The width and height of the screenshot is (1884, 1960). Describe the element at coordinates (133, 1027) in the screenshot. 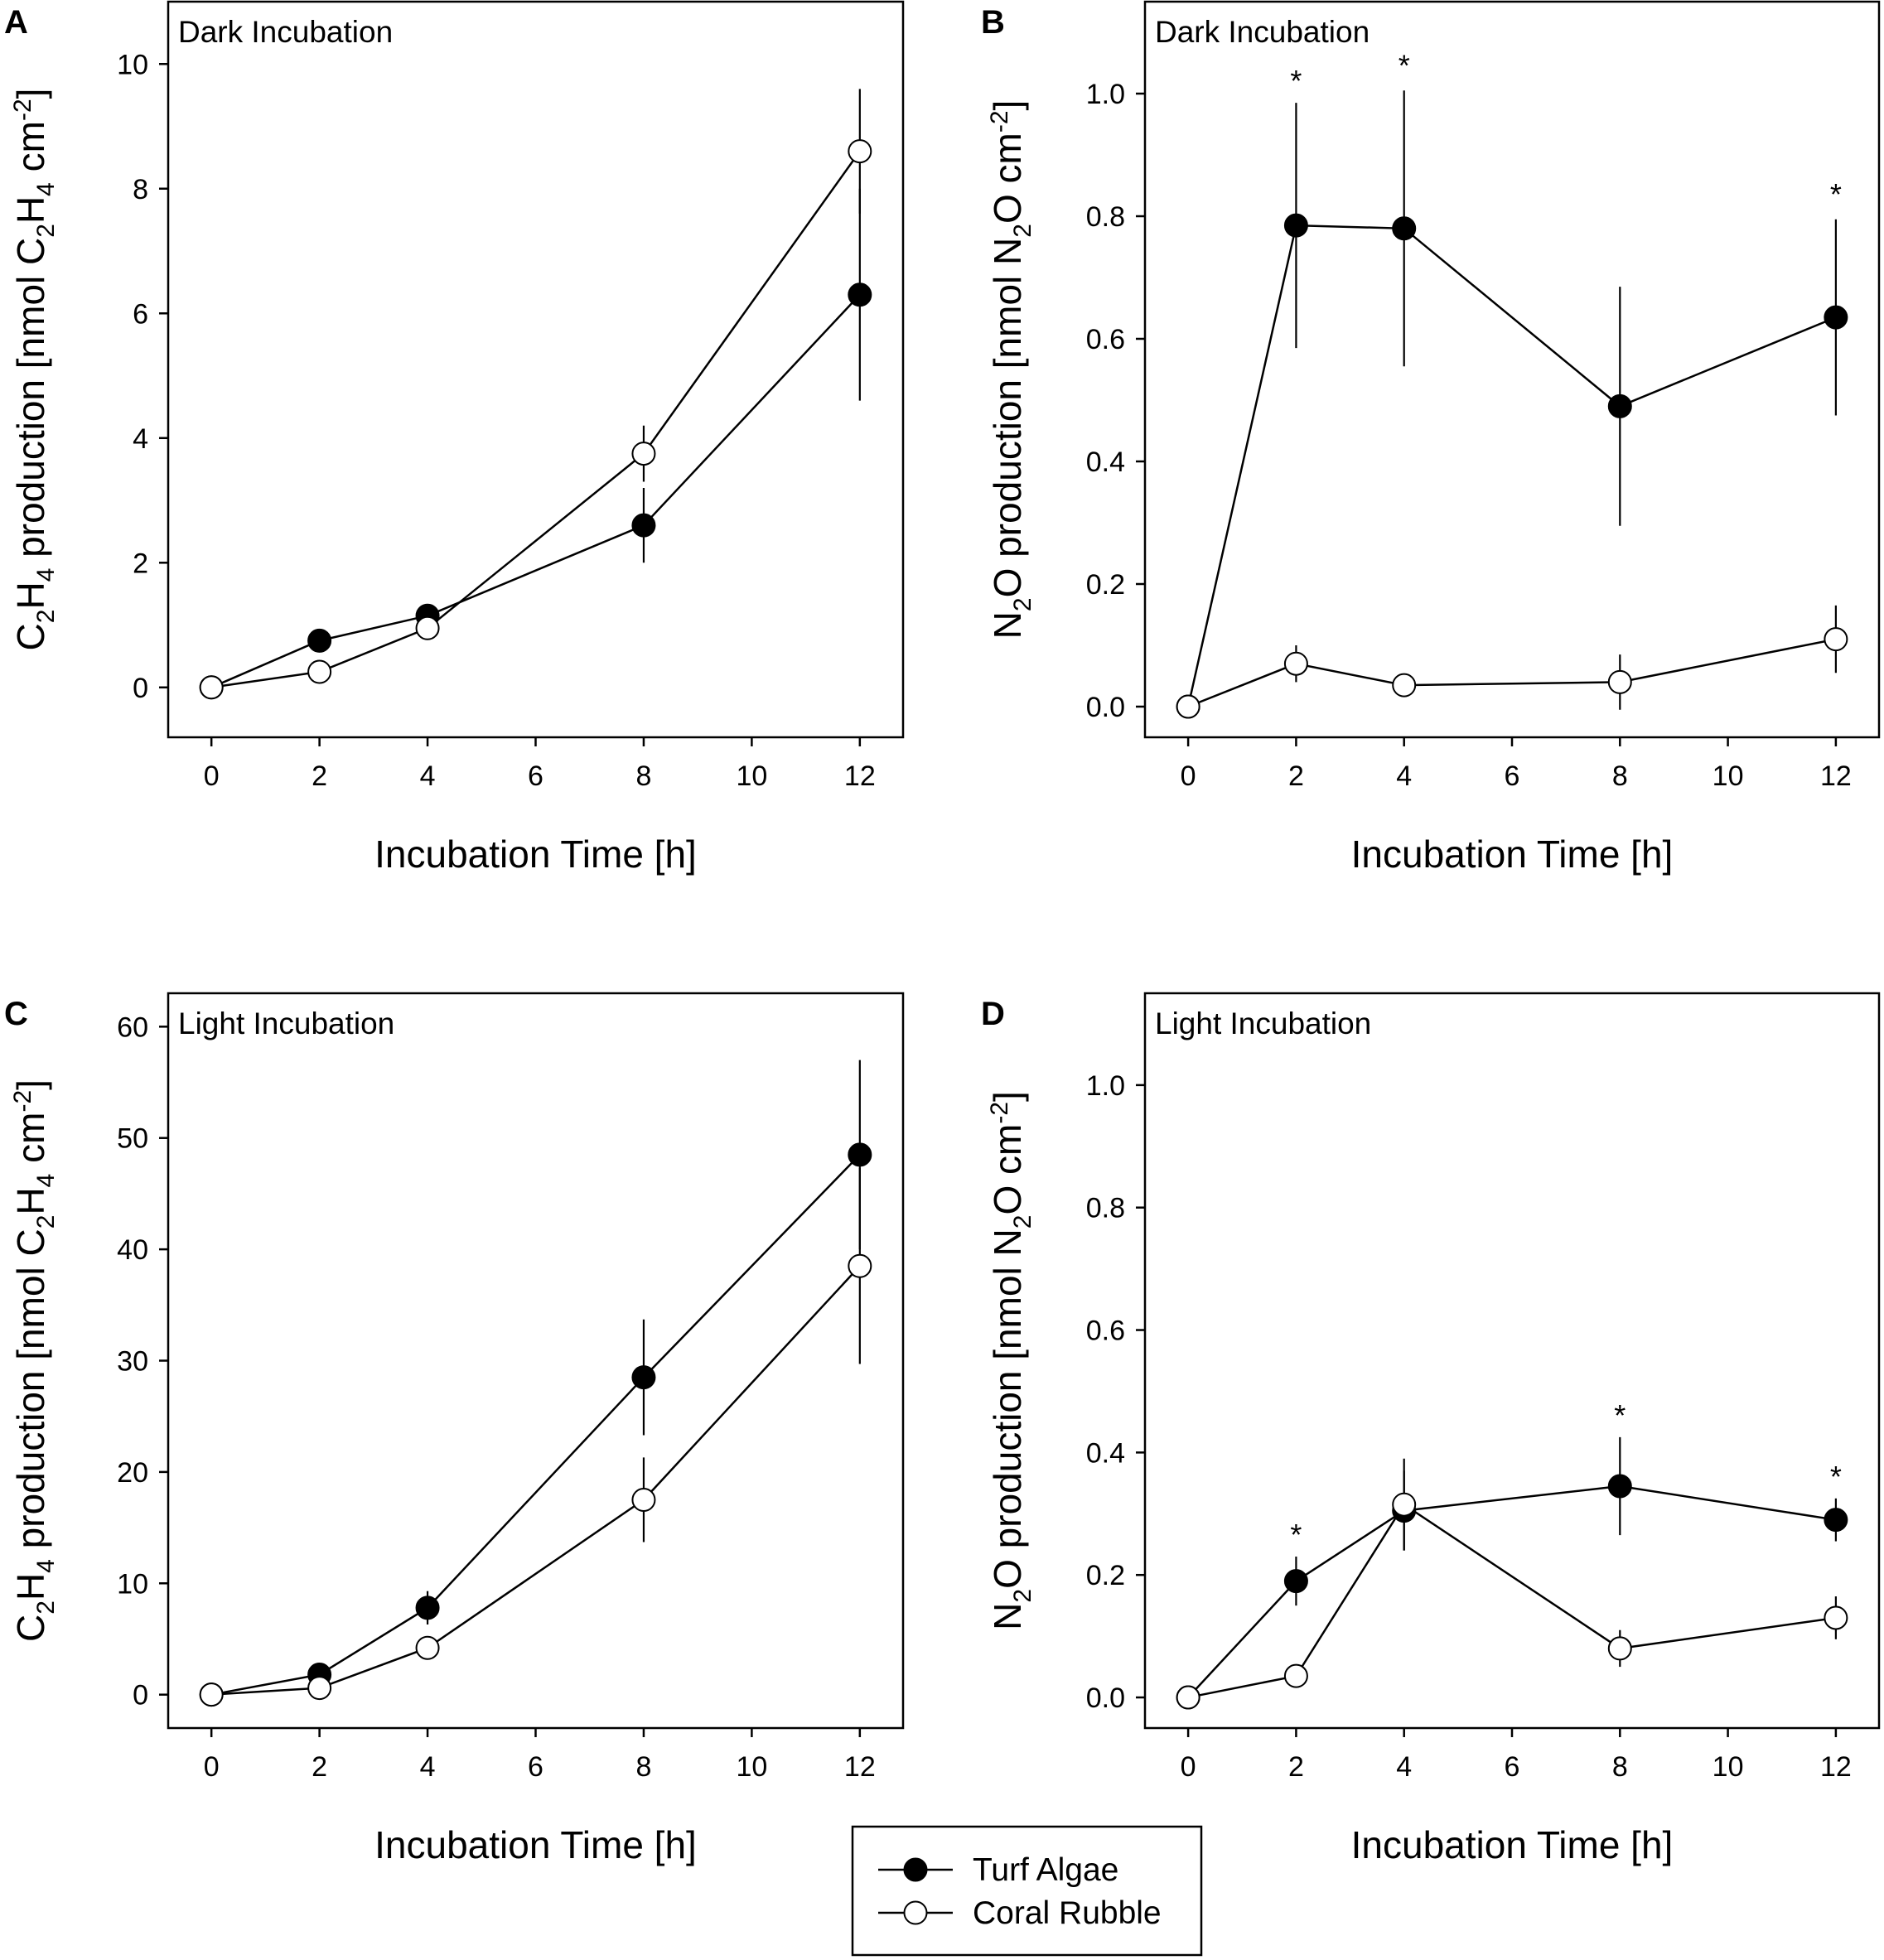

I see `y-tick-label: 60` at that location.